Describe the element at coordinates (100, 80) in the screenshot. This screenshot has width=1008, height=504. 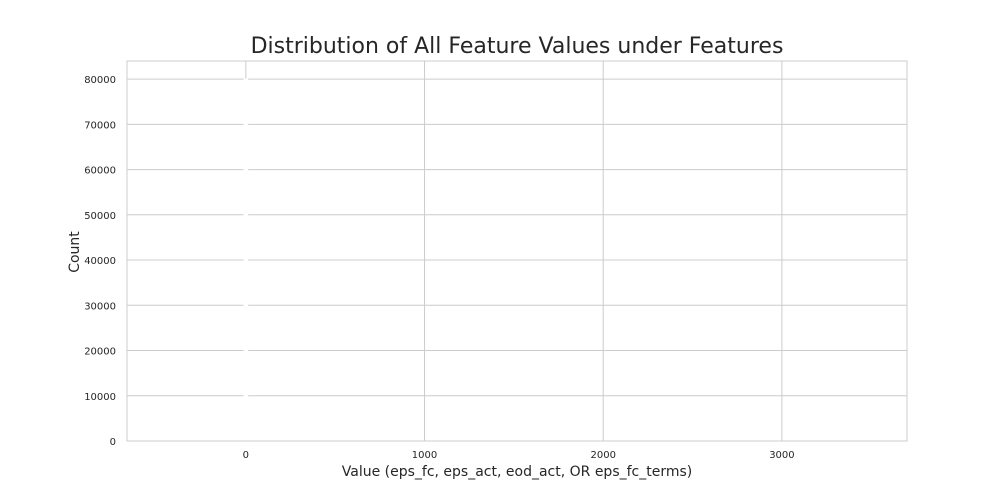
I see `y-tick-label: 80000` at that location.